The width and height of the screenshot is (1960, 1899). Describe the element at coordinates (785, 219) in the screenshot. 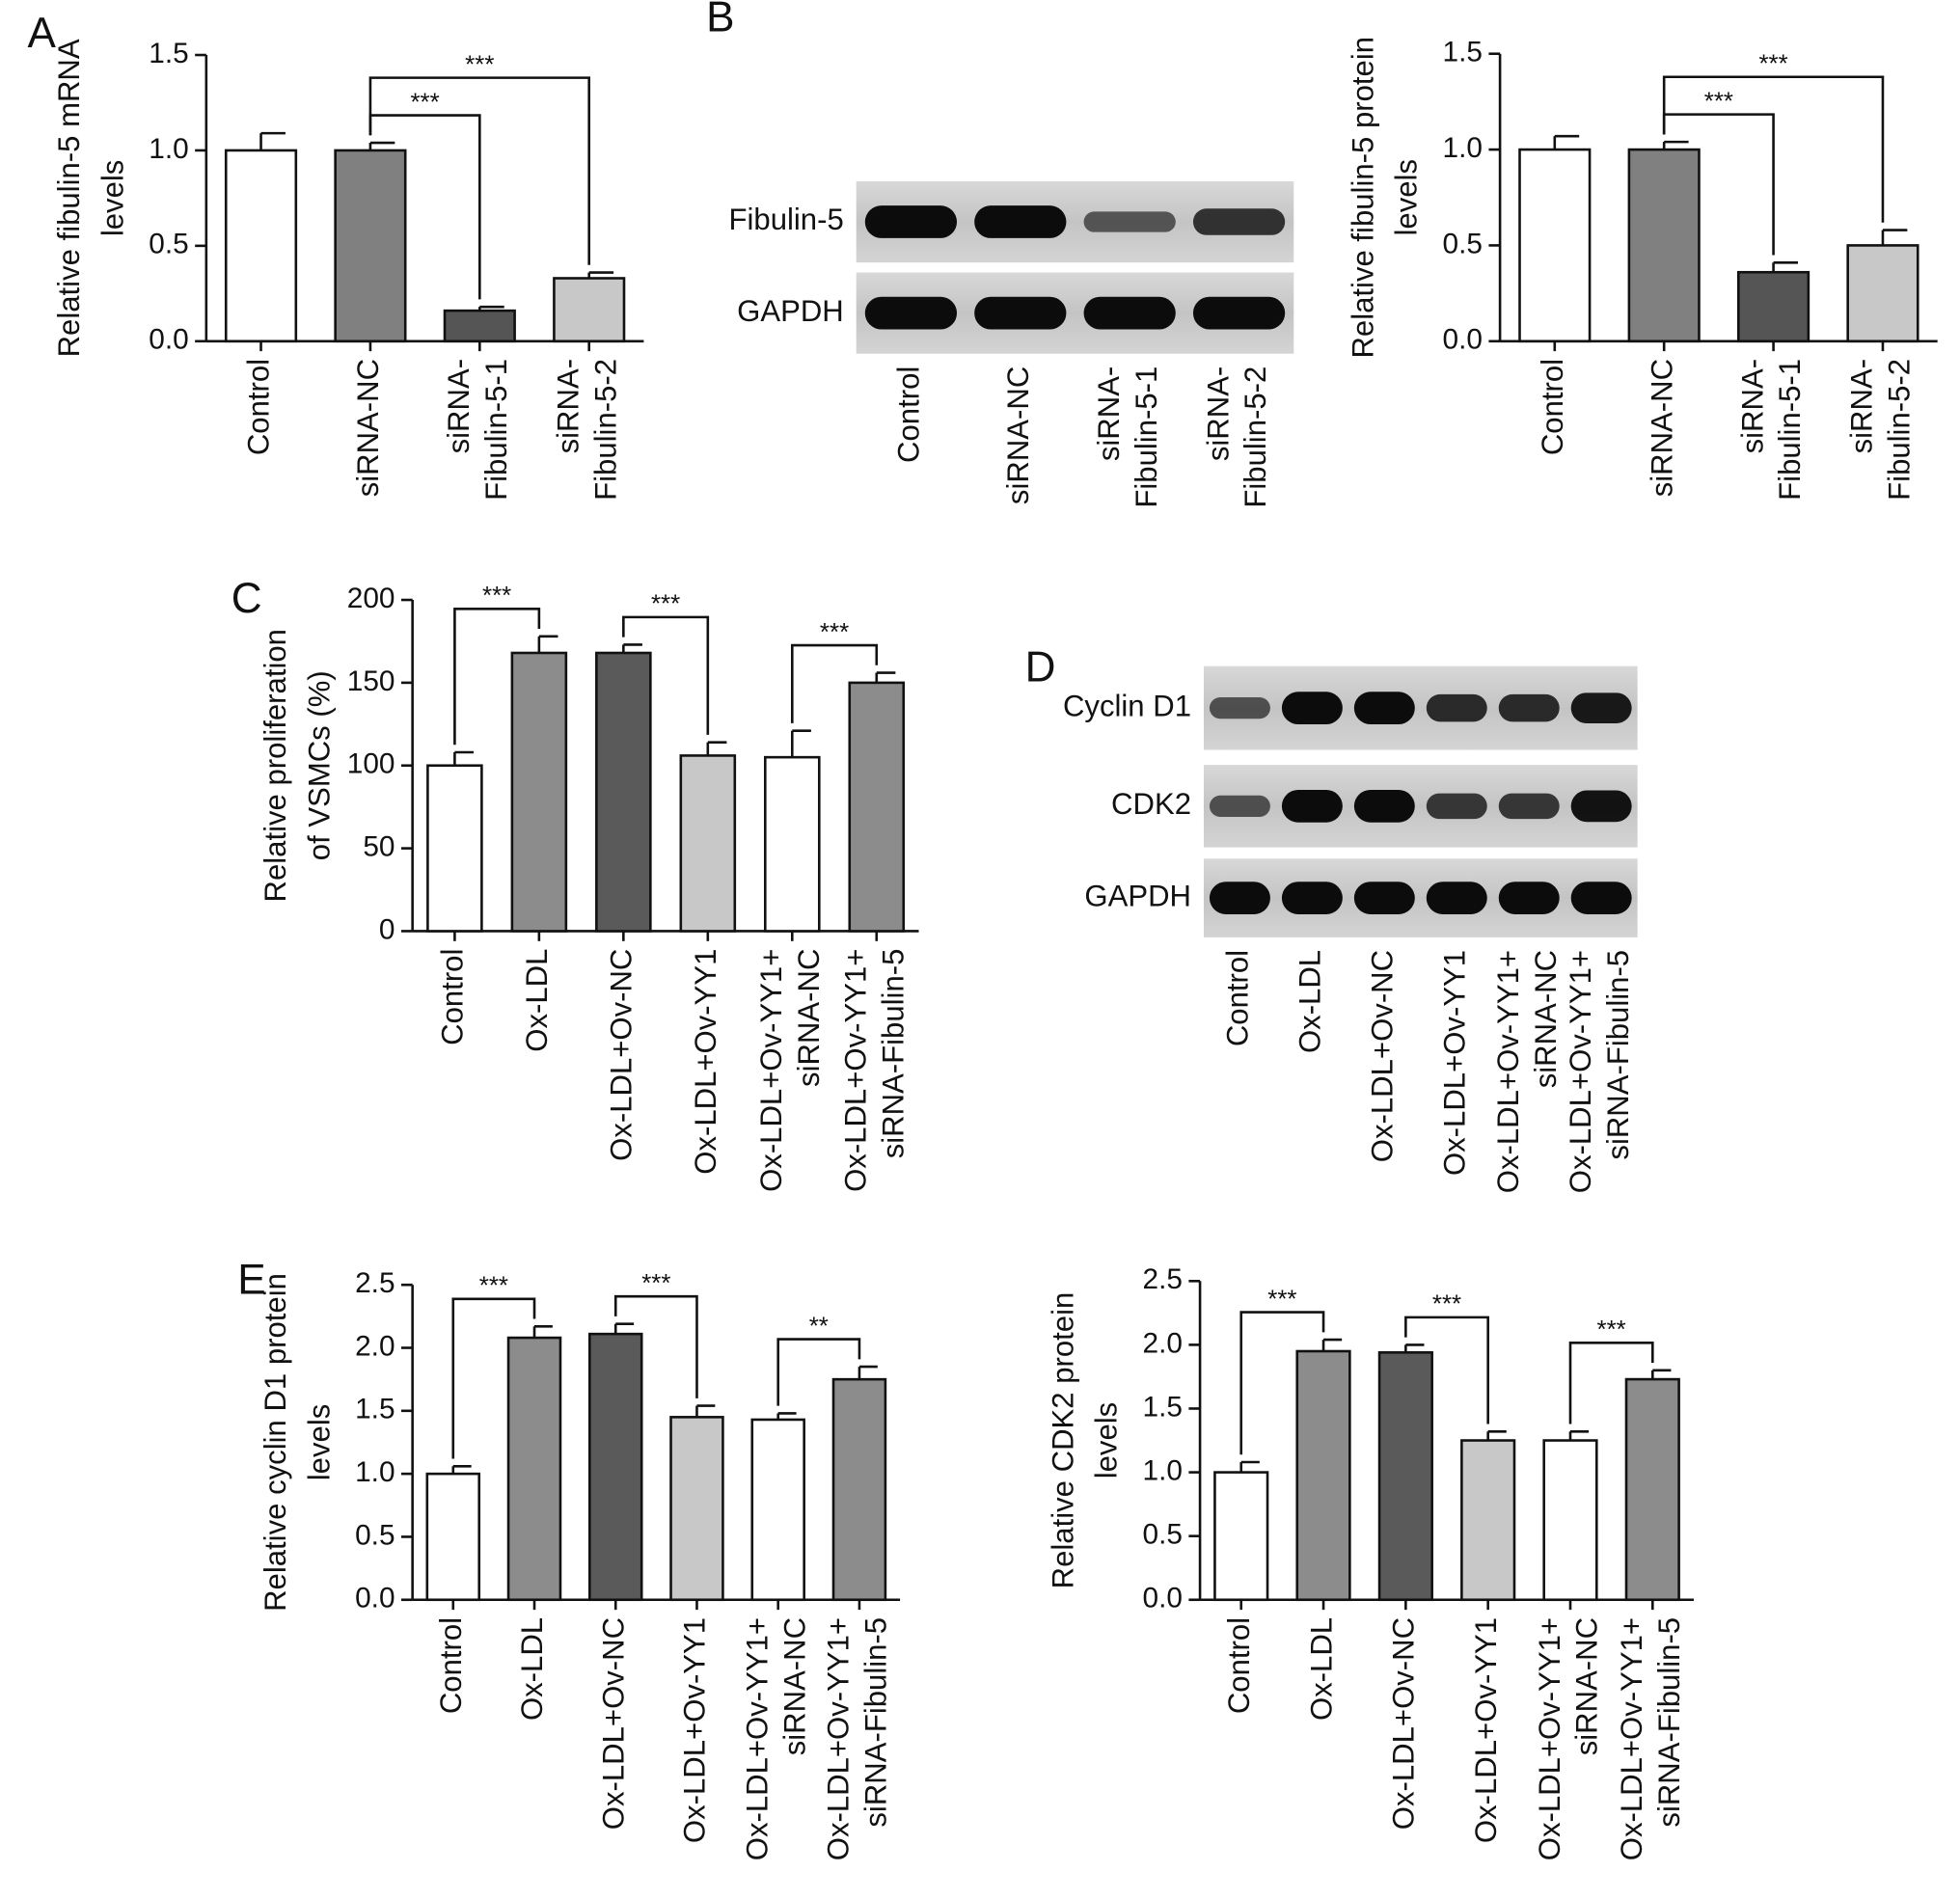

I see `blot-row-label: Fibulin-5` at that location.